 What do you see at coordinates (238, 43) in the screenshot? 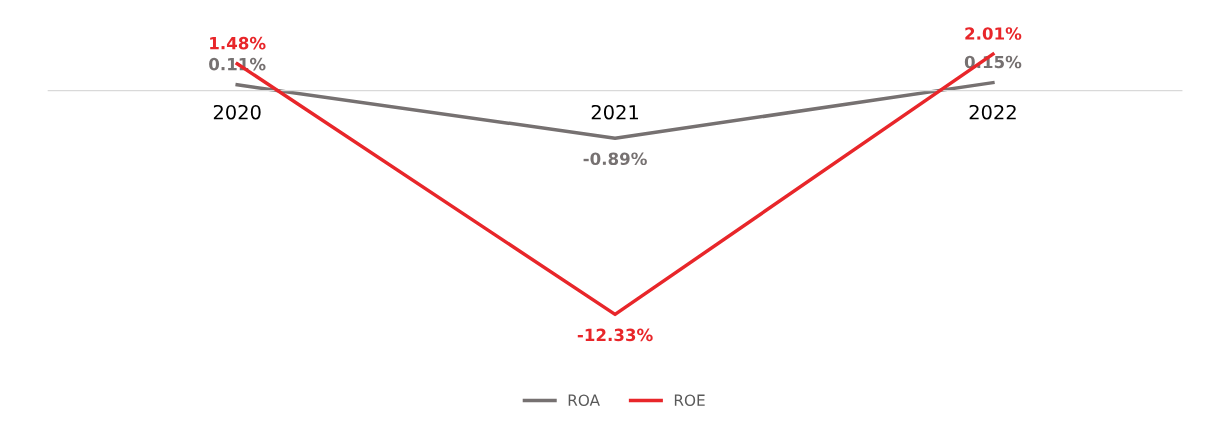
I see `data-label: 1.48%` at bounding box center [238, 43].